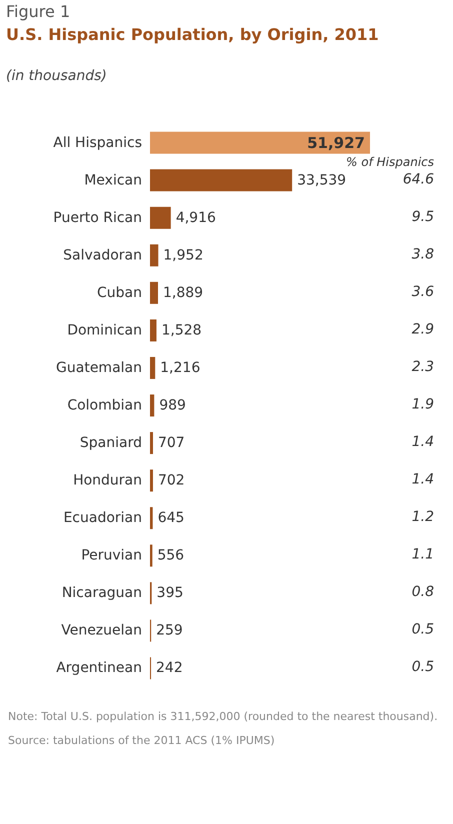 The image size is (453, 824). Describe the element at coordinates (169, 630) in the screenshot. I see `data-label: 259` at that location.